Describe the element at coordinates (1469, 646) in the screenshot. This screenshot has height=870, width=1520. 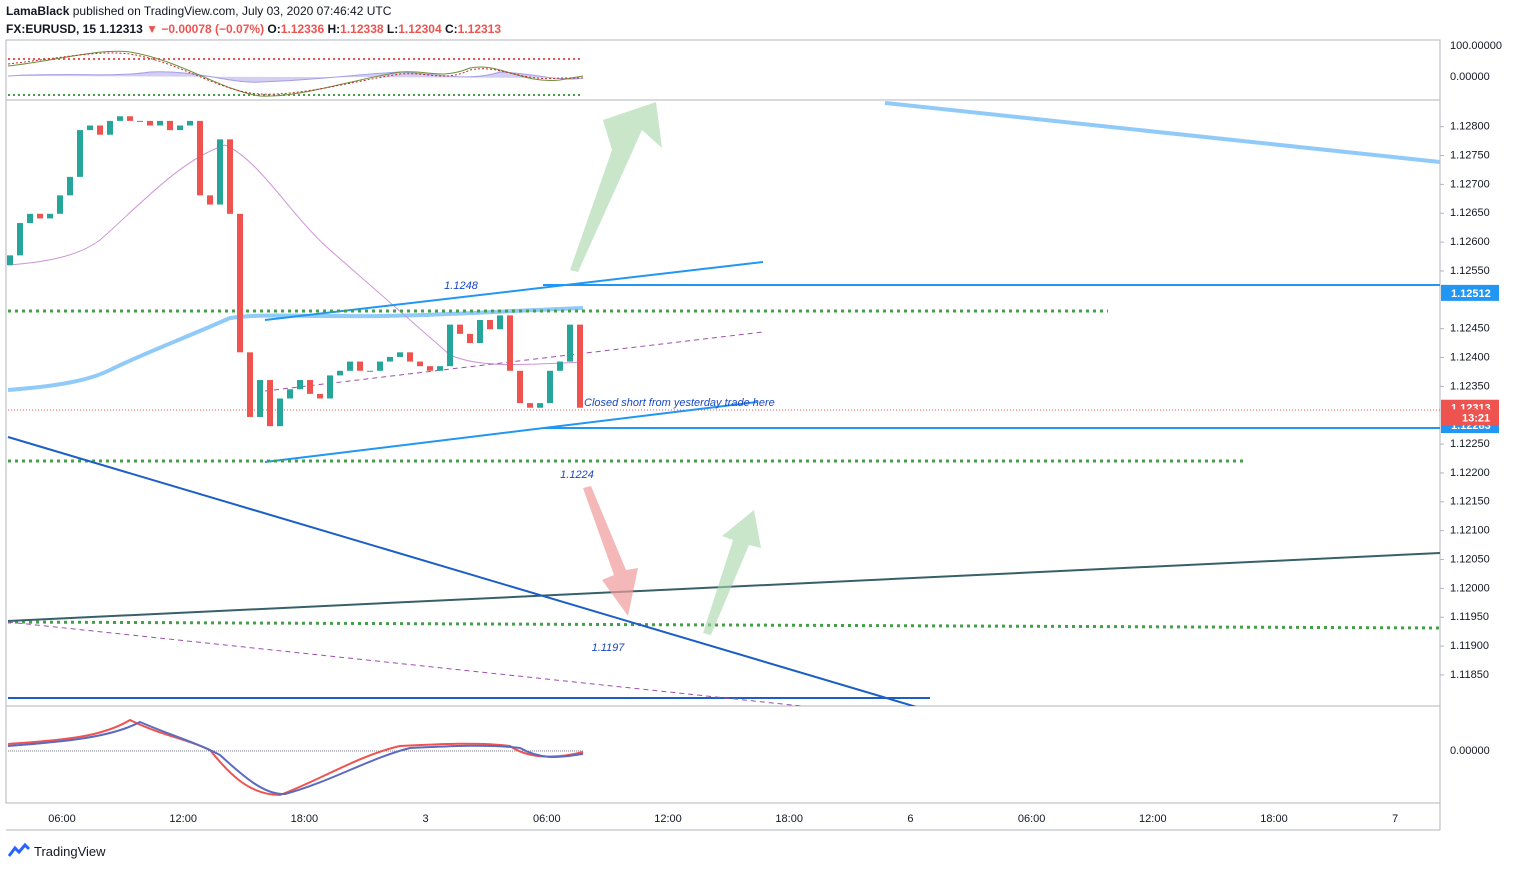
I see `y-tick-label: 1.11900` at that location.